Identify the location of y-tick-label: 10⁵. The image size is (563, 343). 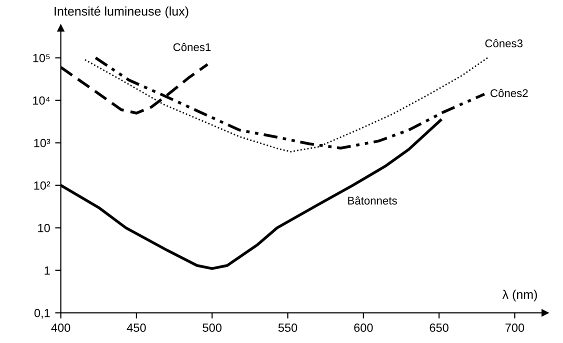
(41, 58).